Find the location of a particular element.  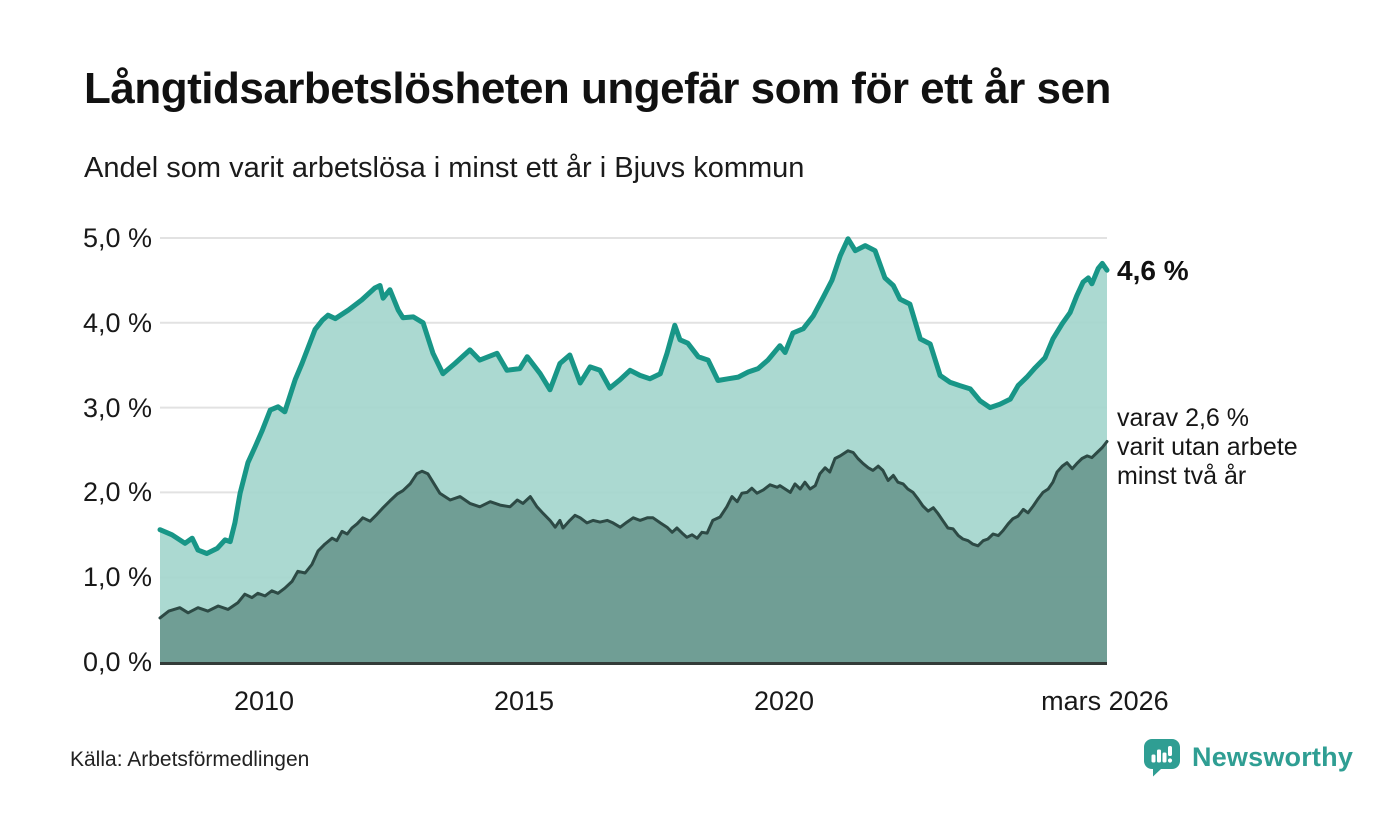

two-year-annotation-line: varav 2,6 % is located at coordinates (1183, 418).